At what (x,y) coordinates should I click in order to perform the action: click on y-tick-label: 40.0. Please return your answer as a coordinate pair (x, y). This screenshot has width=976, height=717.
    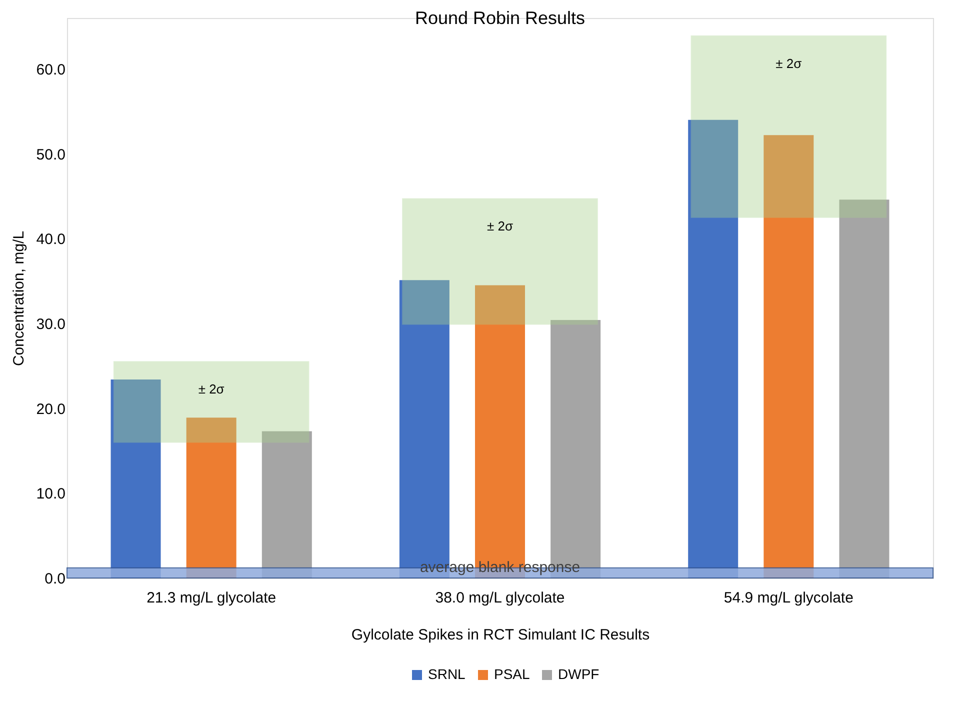
    Looking at the image, I should click on (51, 239).